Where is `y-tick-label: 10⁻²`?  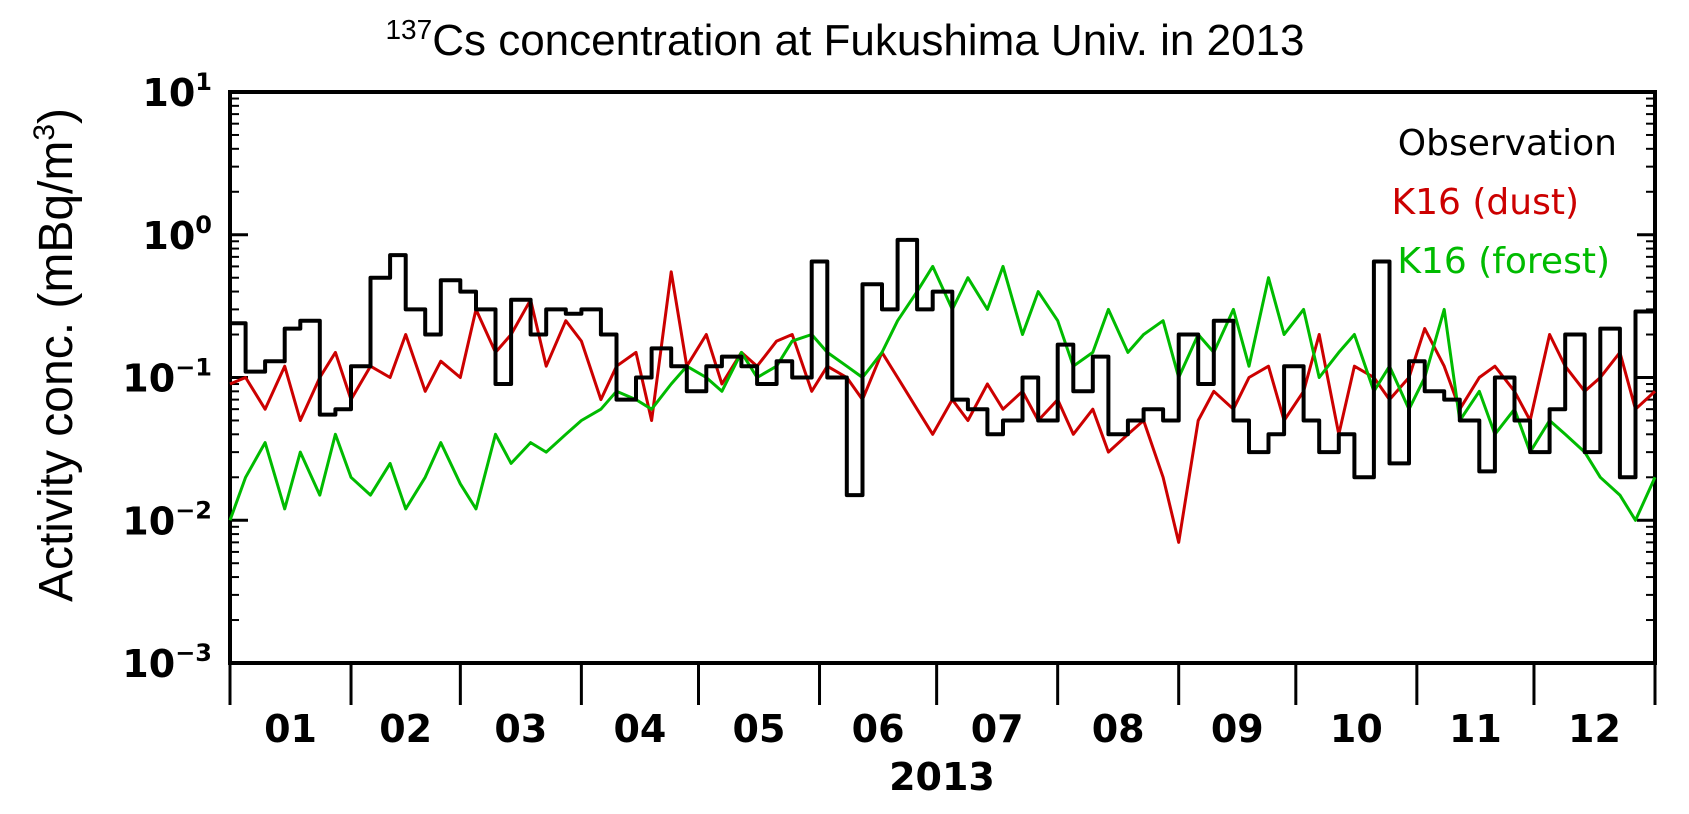 y-tick-label: 10⁻² is located at coordinates (167, 519).